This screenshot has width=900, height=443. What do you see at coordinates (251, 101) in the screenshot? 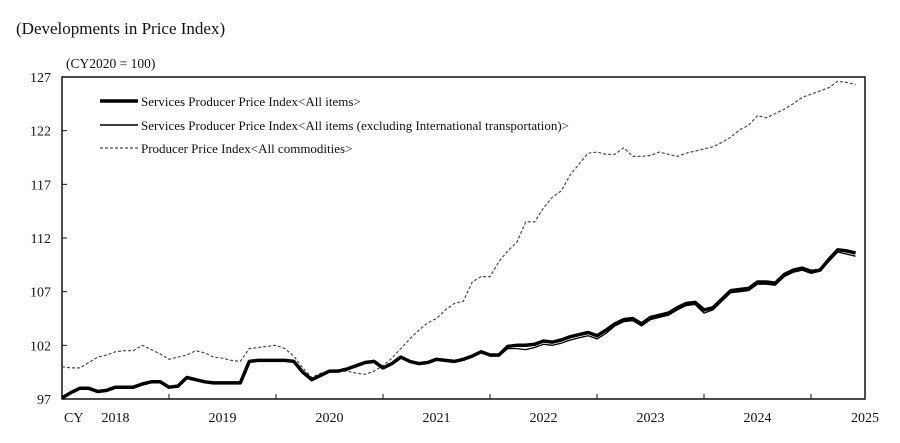
I see `legend-label-sppi-all: Services Producer Price Index<All items>` at bounding box center [251, 101].